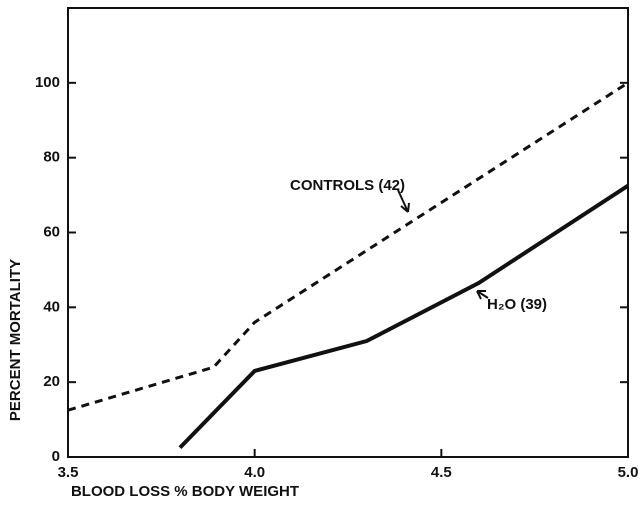  Describe the element at coordinates (517, 304) in the screenshot. I see `annotation: H₂O (39)` at that location.